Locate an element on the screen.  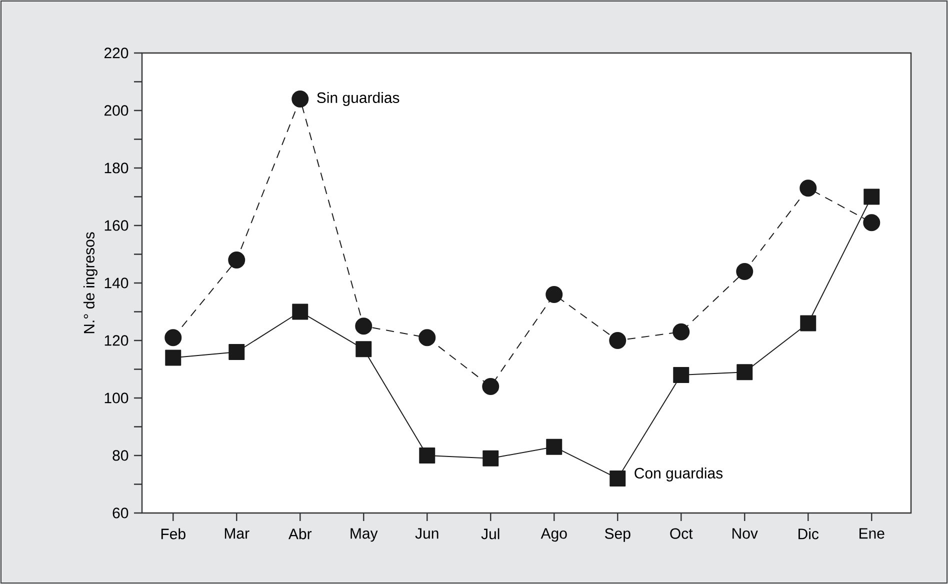
x-tick-label: Ene is located at coordinates (872, 533).